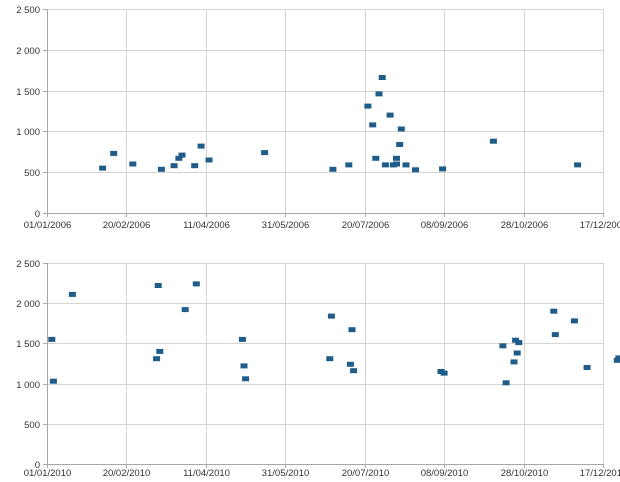  Describe the element at coordinates (445, 473) in the screenshot. I see `x-tick-label: 08/09/2010` at that location.